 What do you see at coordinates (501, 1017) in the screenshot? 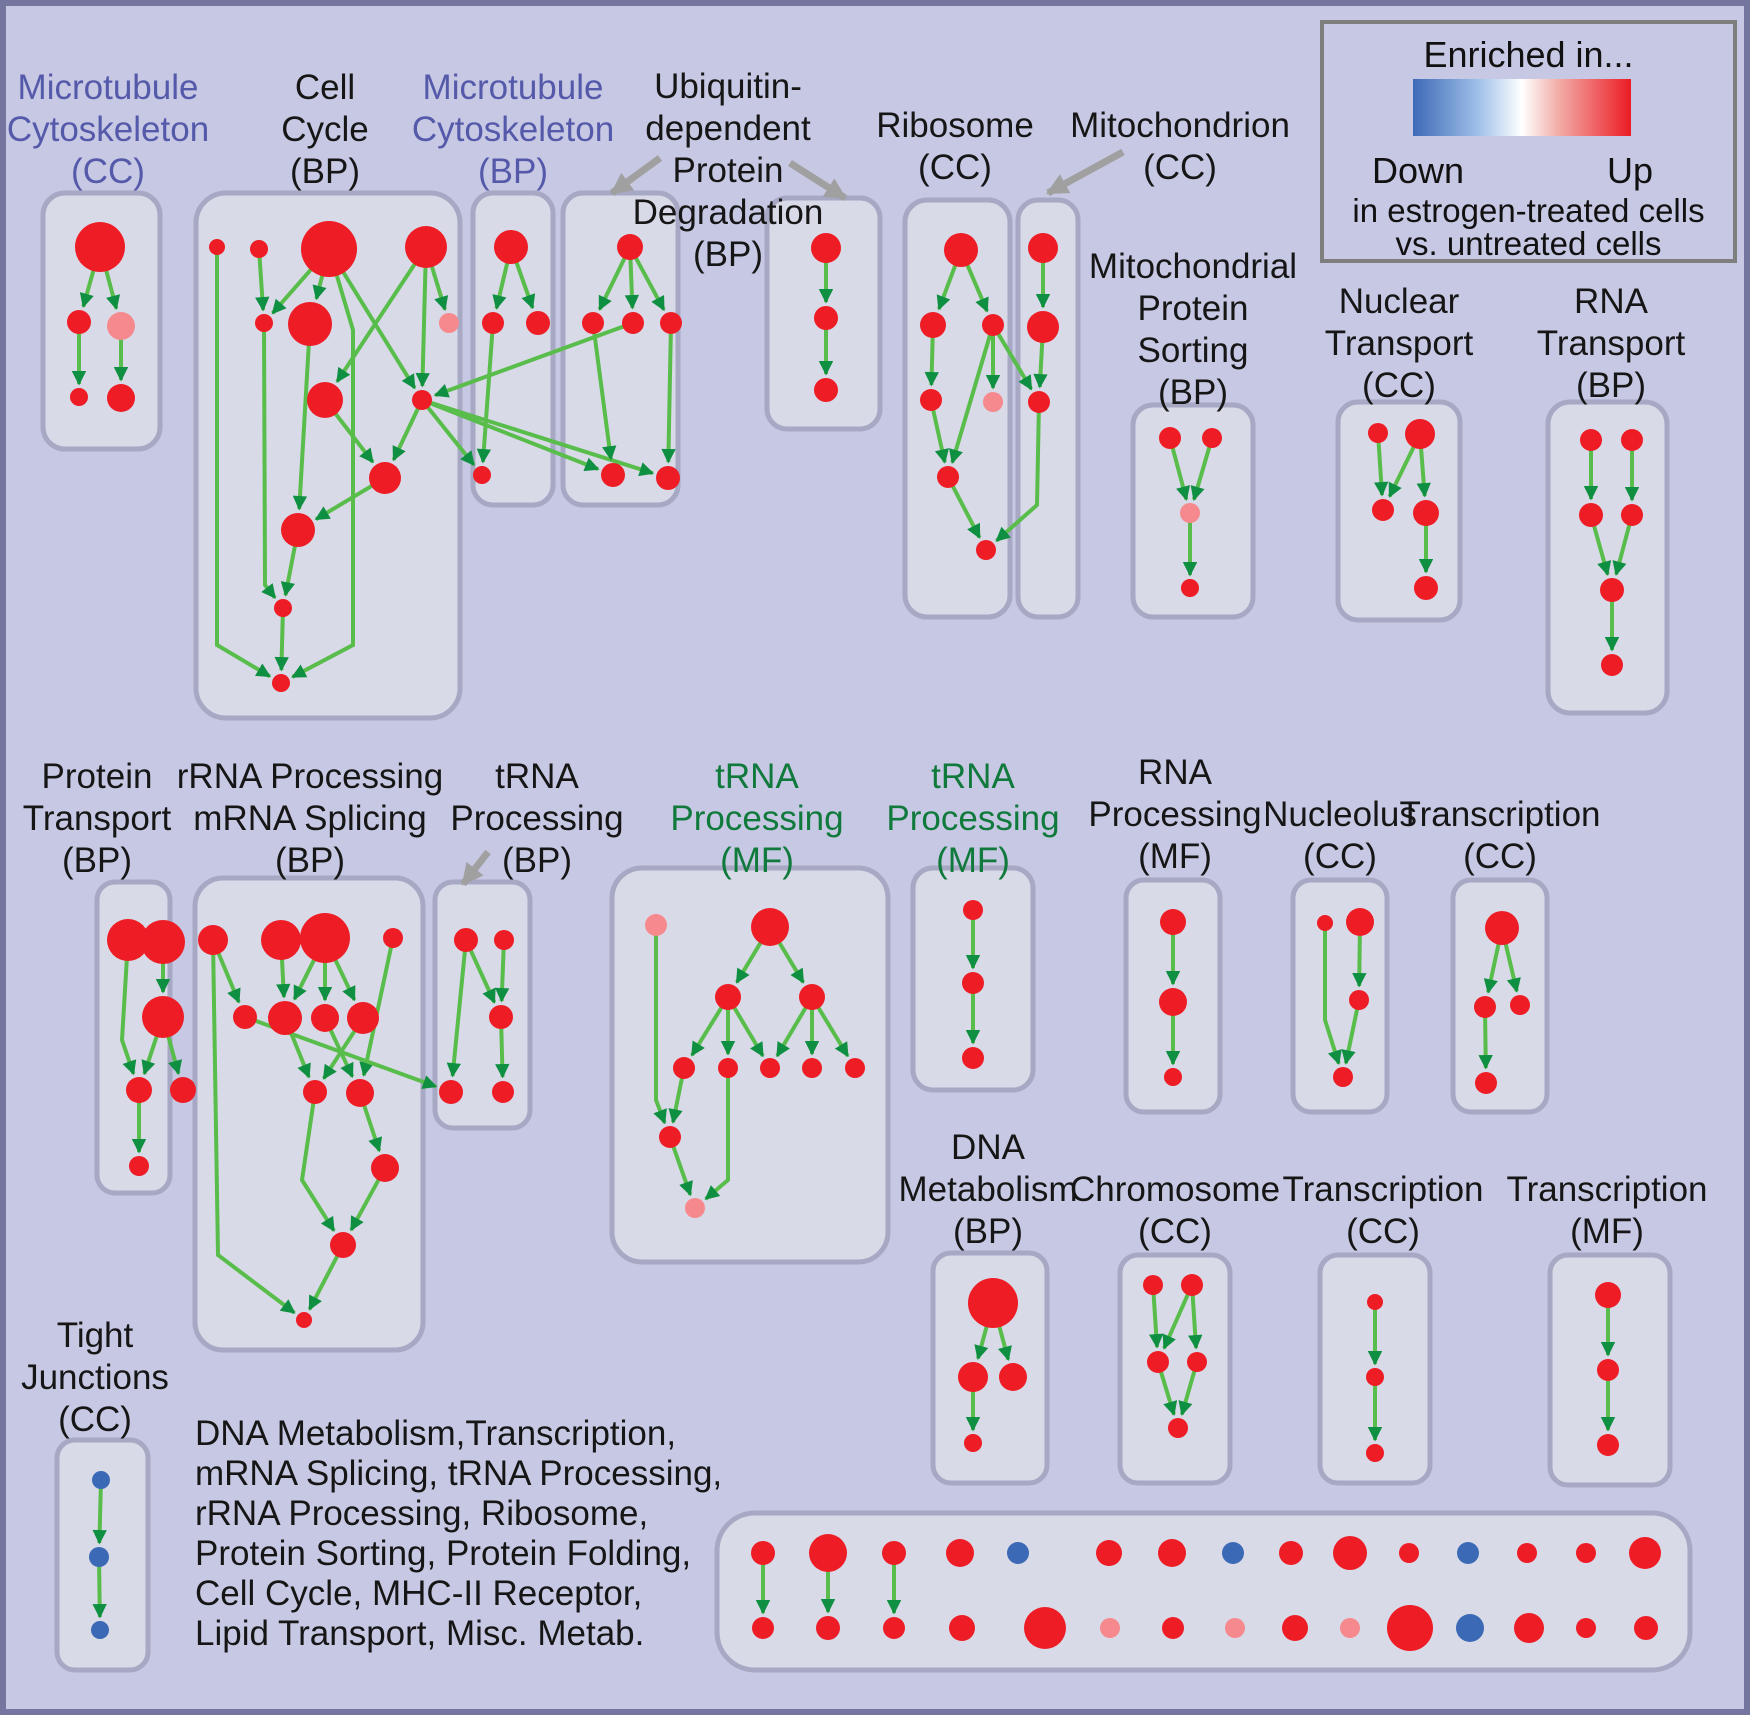
I see `go-term-node-tb3-red` at bounding box center [501, 1017].